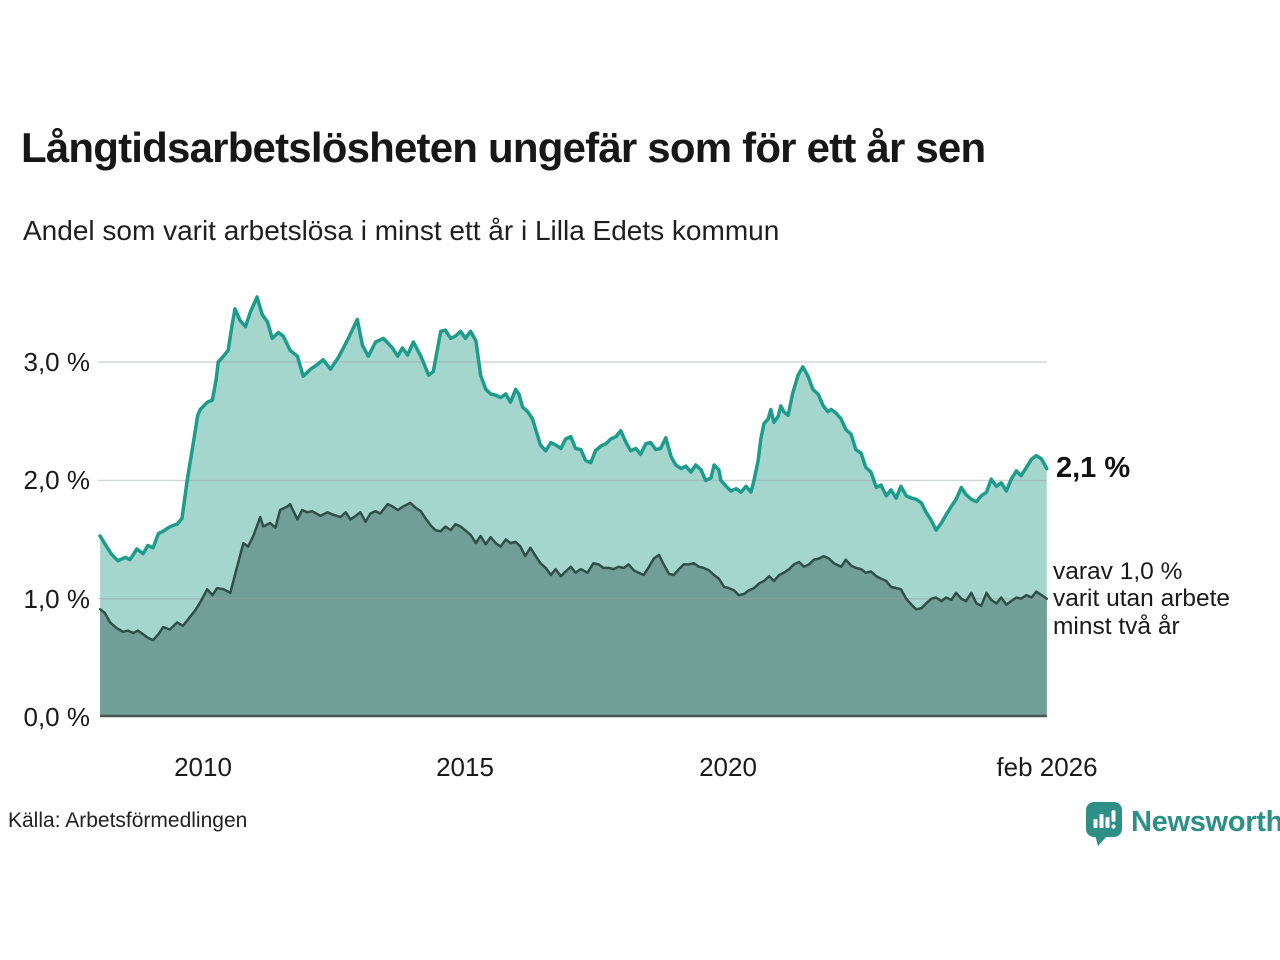 The width and height of the screenshot is (1280, 960). What do you see at coordinates (57, 362) in the screenshot?
I see `y-tick-30: 3,0 %` at bounding box center [57, 362].